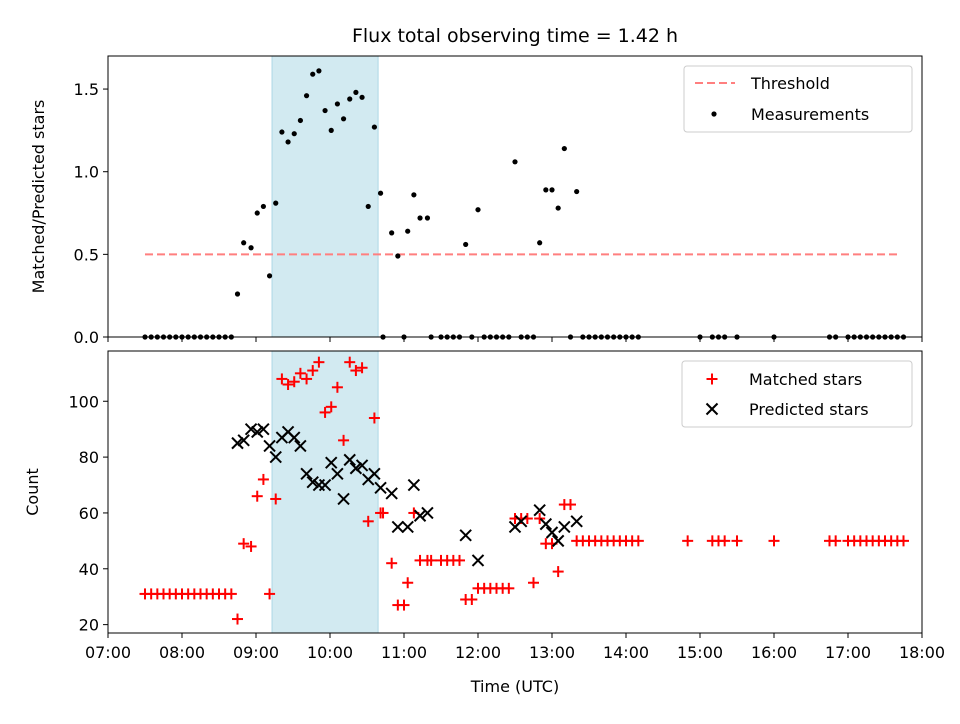 Image resolution: width=960 pixels, height=724 pixels. I want to click on x-tick-label: 13:00, so click(552, 652).